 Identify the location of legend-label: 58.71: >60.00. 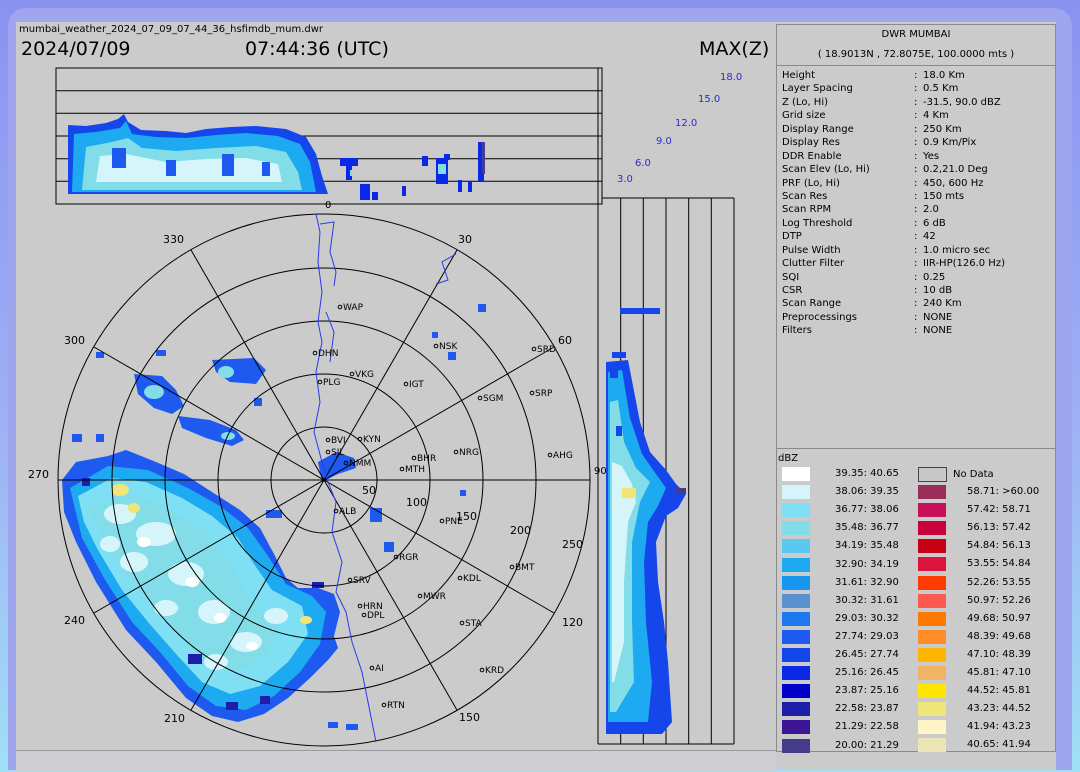
(1003, 491).